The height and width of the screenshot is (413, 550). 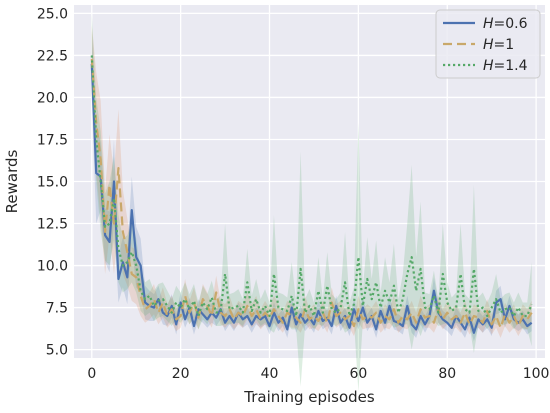 What do you see at coordinates (52, 14) in the screenshot?
I see `y-tick-label: 25.0` at bounding box center [52, 14].